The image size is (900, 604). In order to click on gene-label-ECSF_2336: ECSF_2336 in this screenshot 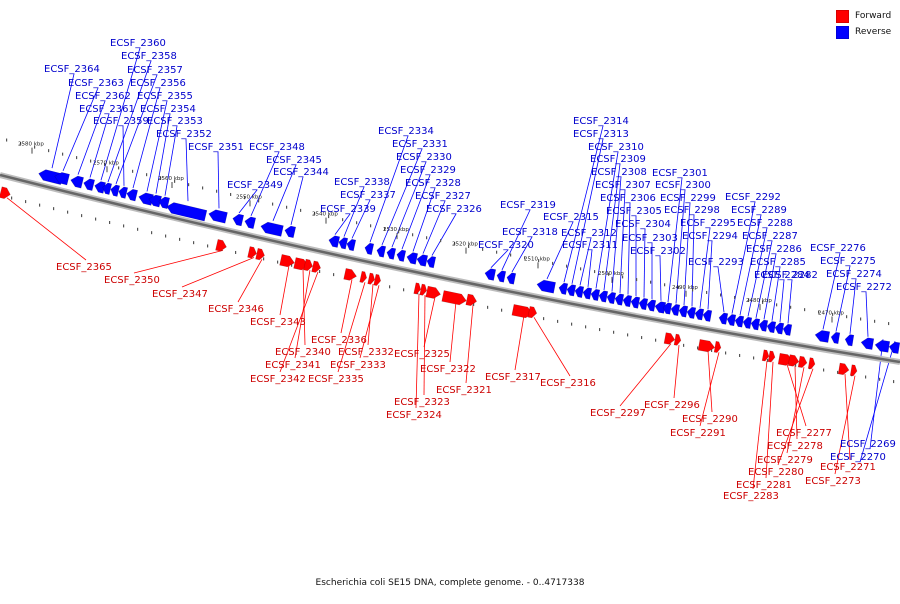, I will do `click(339, 340)`.